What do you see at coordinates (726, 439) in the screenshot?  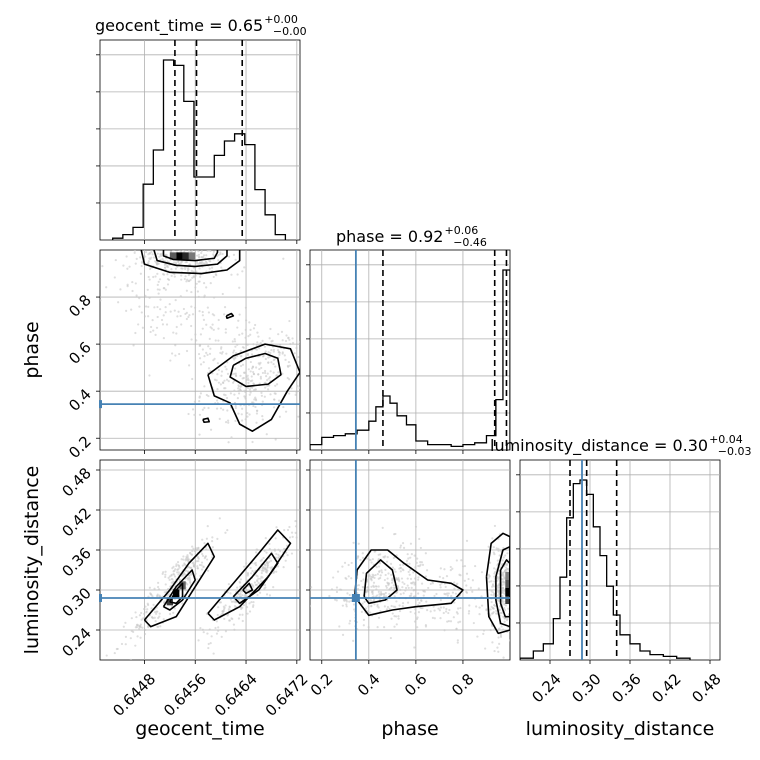 I see `title-luminosity-distance-upper: +0.04` at bounding box center [726, 439].